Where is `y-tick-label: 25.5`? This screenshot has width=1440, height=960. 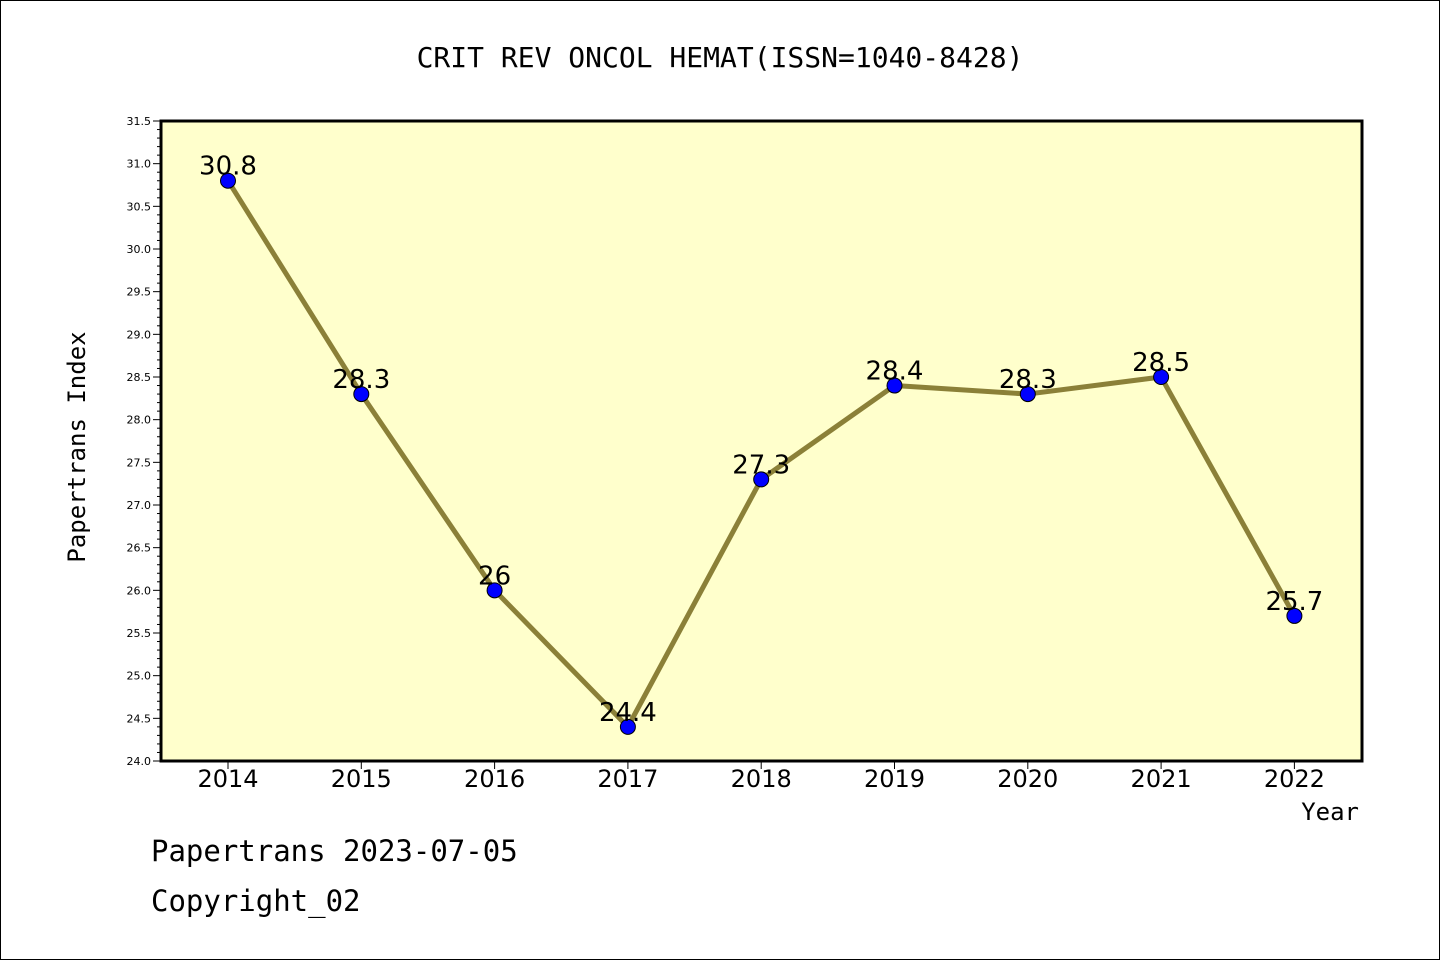 y-tick-label: 25.5 is located at coordinates (139, 633).